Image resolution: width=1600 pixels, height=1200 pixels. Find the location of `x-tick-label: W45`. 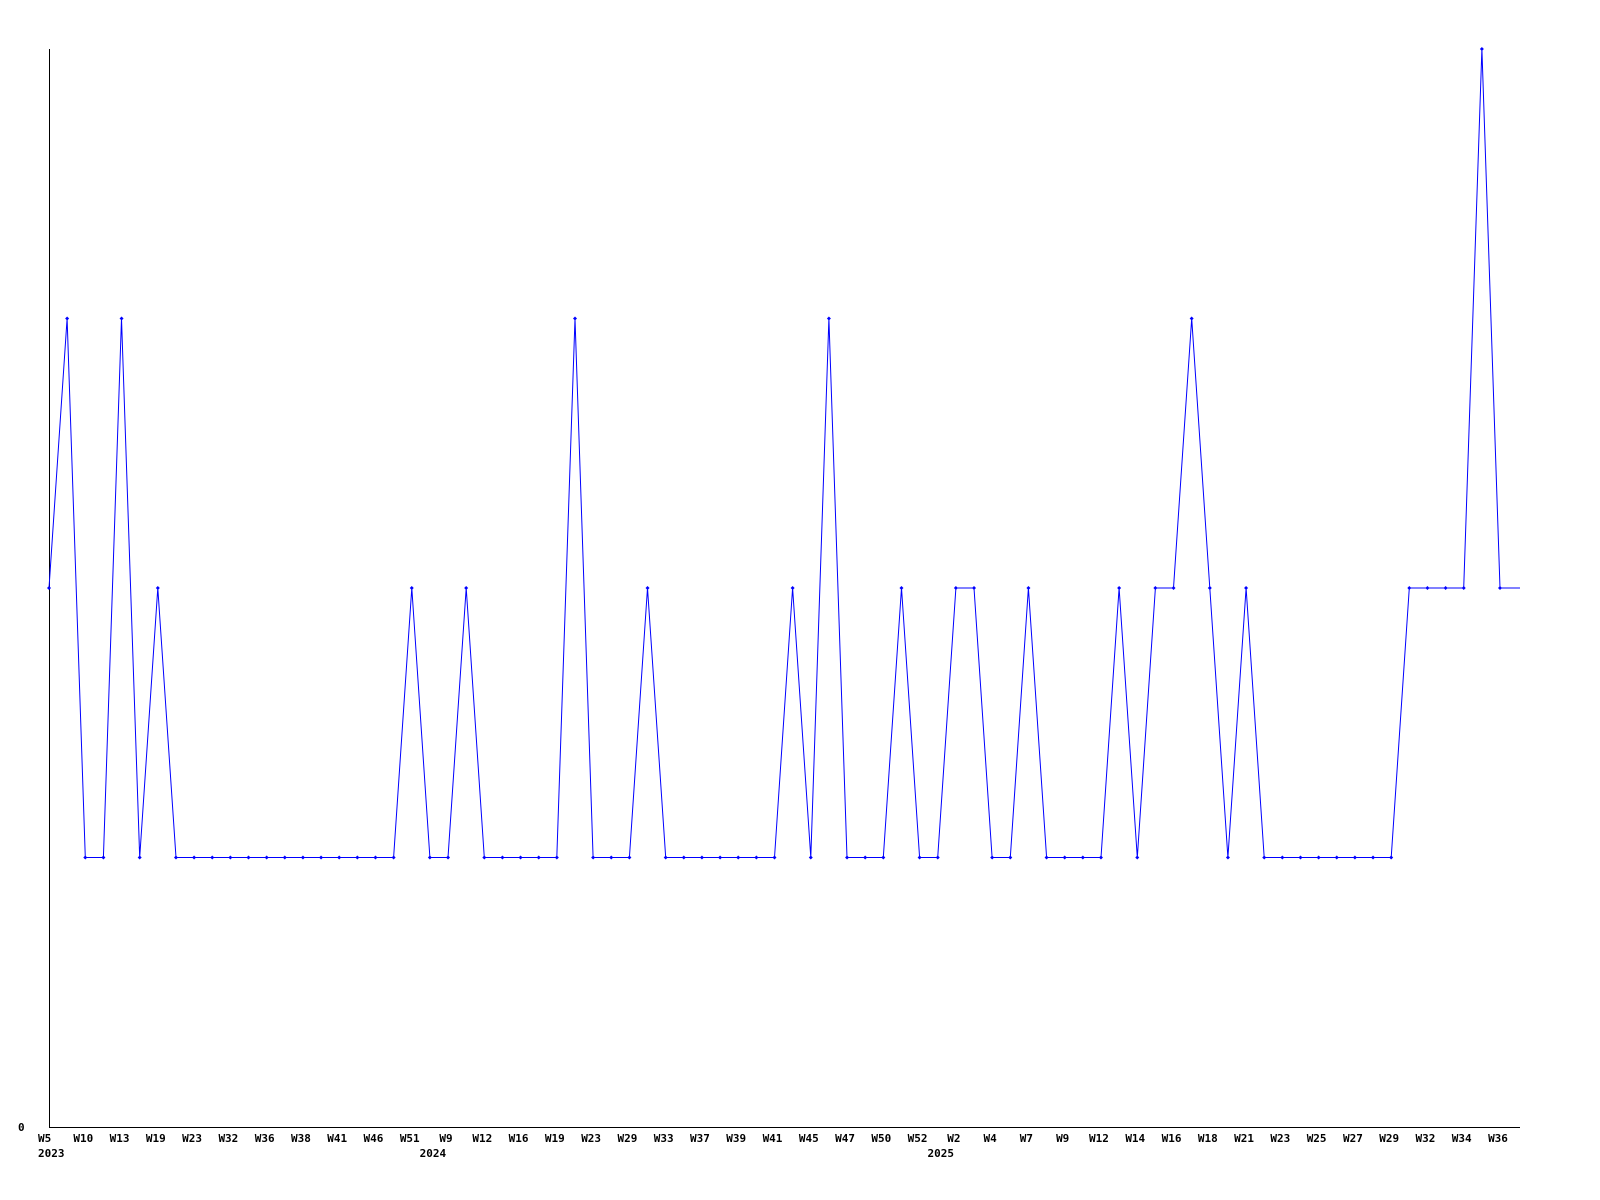

x-tick-label: W45 is located at coordinates (809, 1138).